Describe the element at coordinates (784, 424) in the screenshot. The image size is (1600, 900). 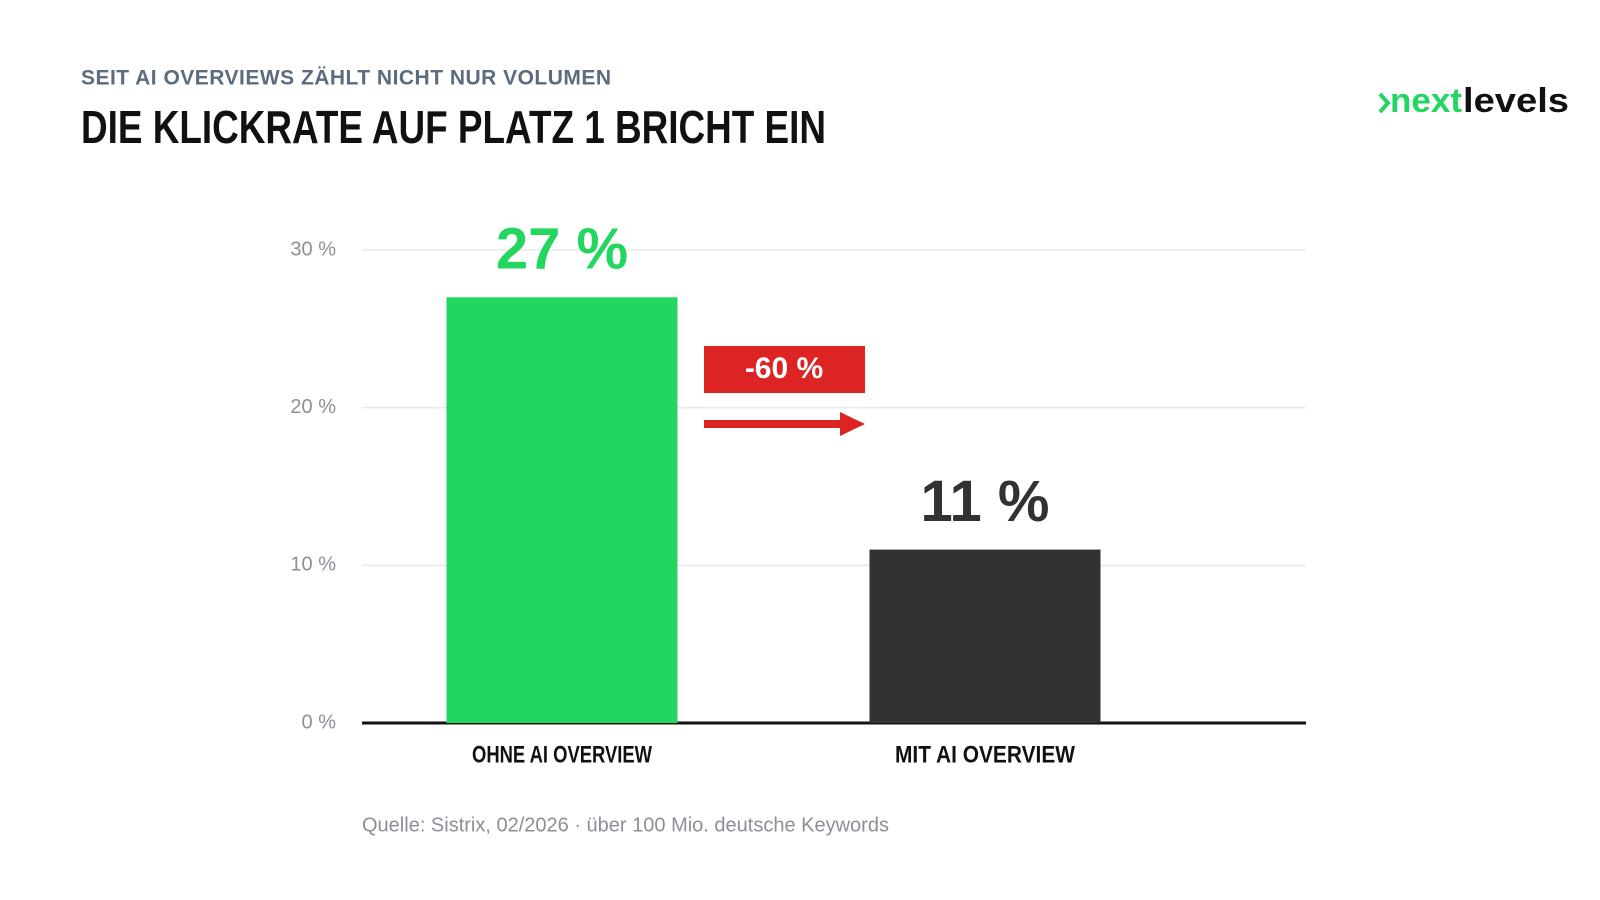
I see `annotation-arrow` at that location.